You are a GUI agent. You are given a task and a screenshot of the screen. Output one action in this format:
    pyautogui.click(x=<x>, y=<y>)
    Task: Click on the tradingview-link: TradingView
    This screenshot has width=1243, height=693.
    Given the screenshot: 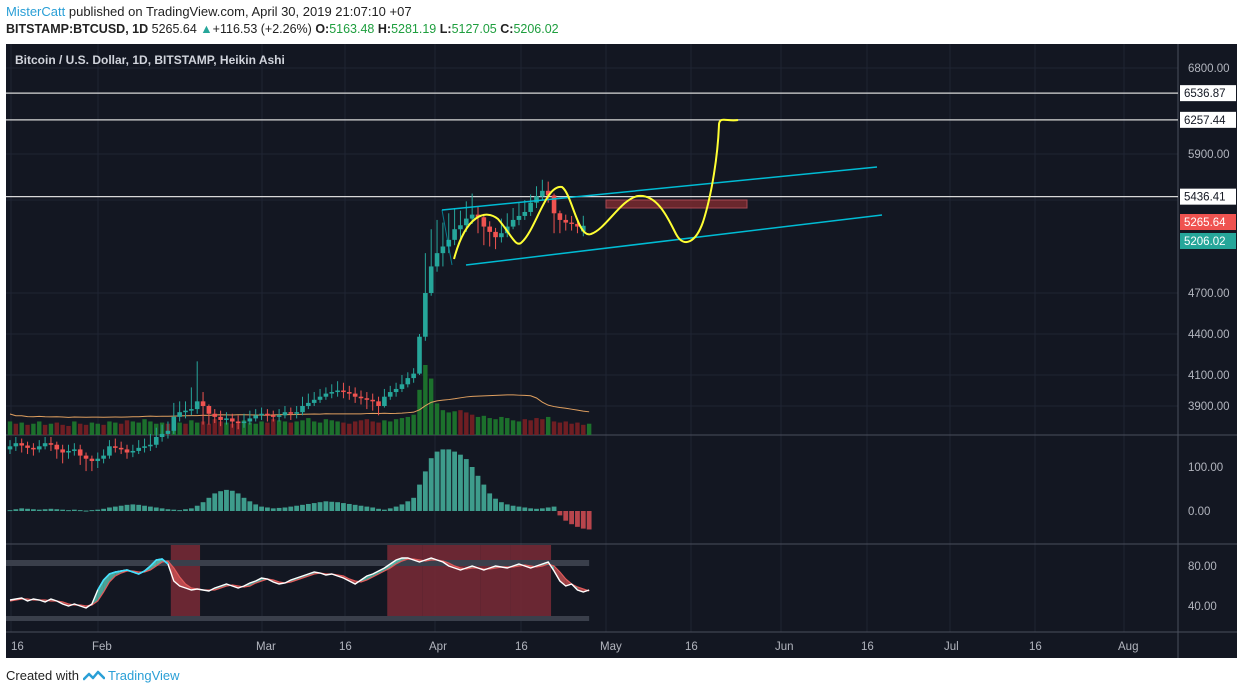 What is the action you would take?
    pyautogui.click(x=144, y=675)
    